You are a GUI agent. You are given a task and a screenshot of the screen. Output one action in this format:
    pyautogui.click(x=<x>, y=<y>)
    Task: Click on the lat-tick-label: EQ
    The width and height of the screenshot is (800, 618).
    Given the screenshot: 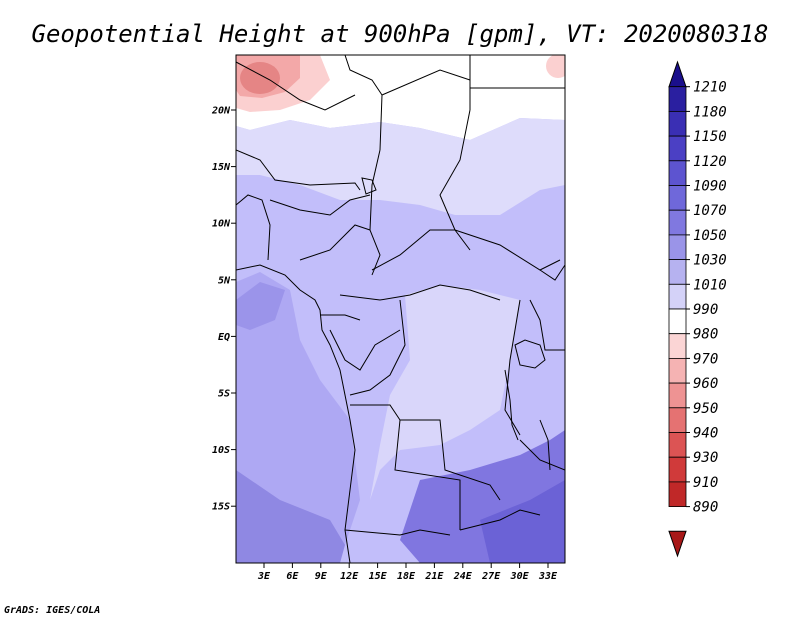 What is the action you would take?
    pyautogui.click(x=224, y=337)
    